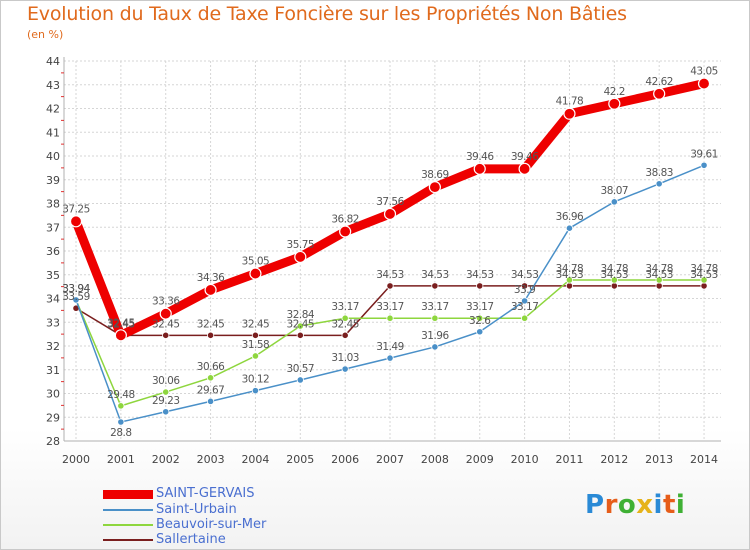  Describe the element at coordinates (211, 459) in the screenshot. I see `x-tick-label: 2003` at that location.